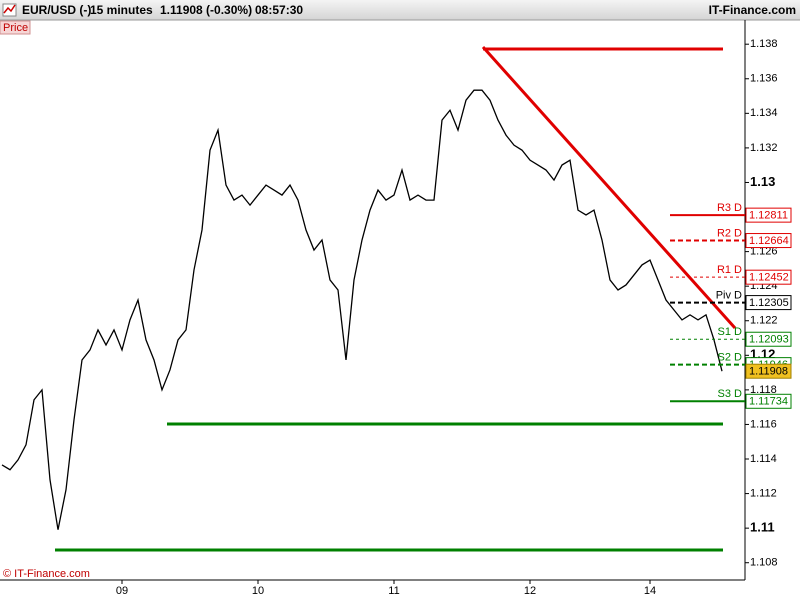 Image resolution: width=800 pixels, height=600 pixels. I want to click on pivot-value: 1.11734, so click(768, 402).